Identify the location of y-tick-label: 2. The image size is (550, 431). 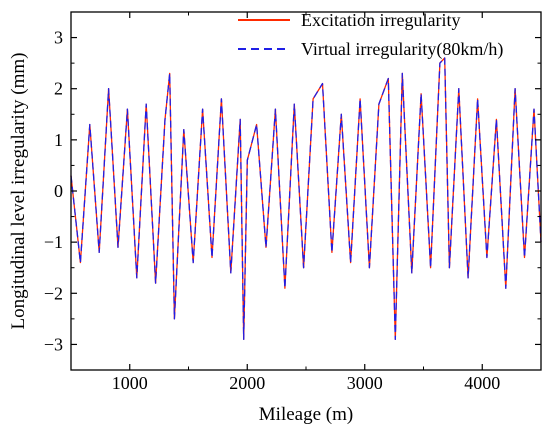
(58, 89).